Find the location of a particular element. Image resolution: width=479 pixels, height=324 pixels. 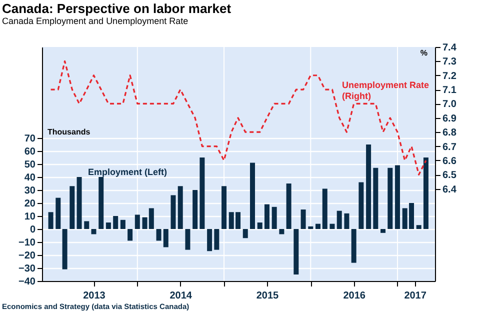

x-tick-label: 2013 is located at coordinates (94, 296).